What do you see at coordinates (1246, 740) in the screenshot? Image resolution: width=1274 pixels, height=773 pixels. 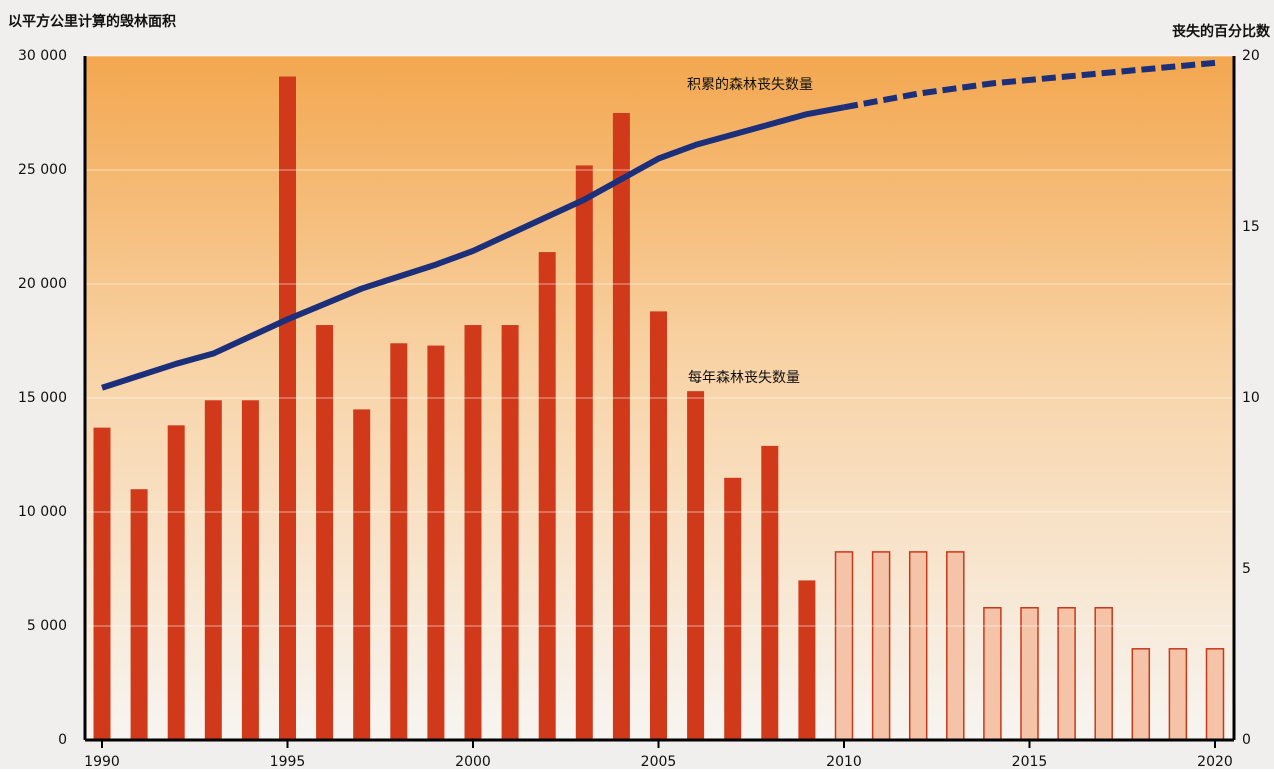 I see `y2-tick-label: 0` at bounding box center [1246, 740].